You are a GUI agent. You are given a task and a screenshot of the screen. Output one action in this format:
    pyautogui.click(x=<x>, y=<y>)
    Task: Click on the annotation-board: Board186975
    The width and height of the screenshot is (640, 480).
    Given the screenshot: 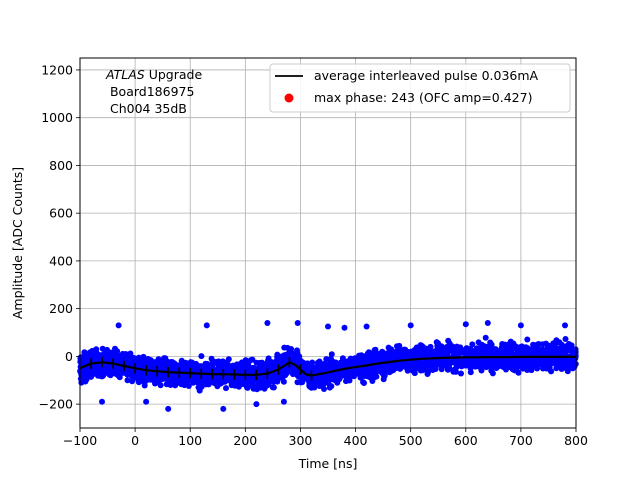 What is the action you would take?
    pyautogui.click(x=150, y=91)
    